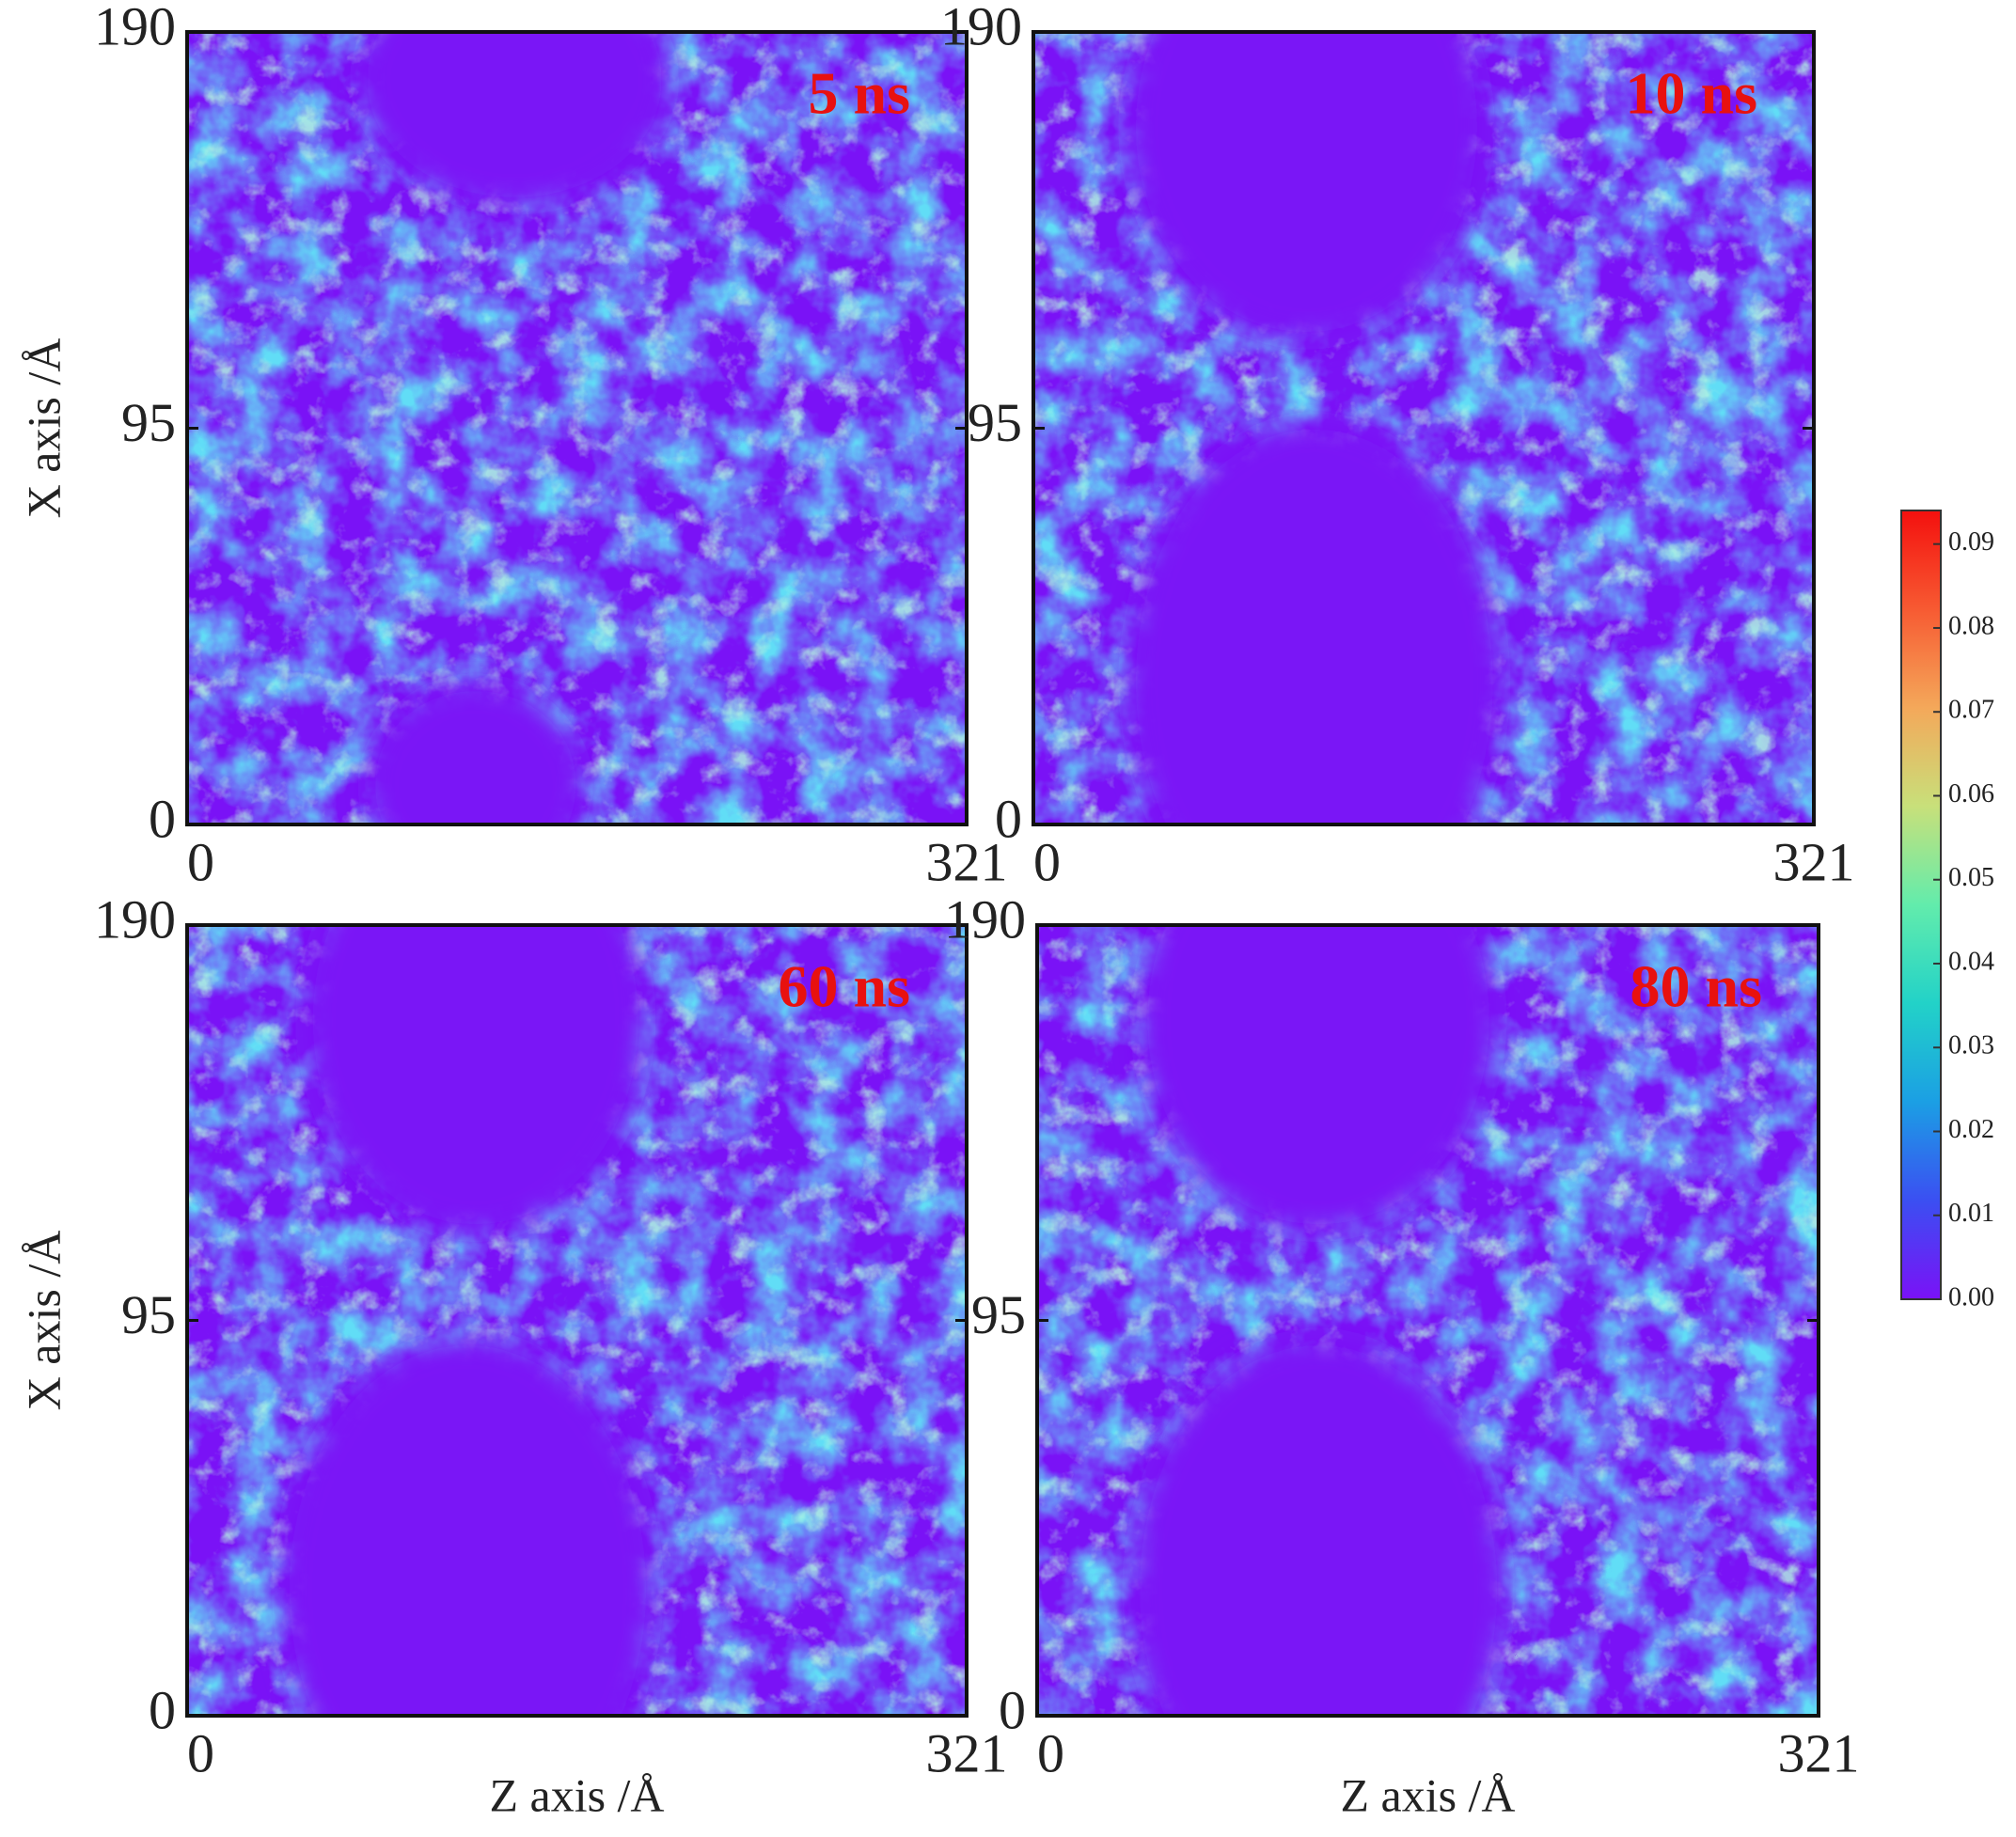  I want to click on panel-title: 80 ns, so click(1697, 986).